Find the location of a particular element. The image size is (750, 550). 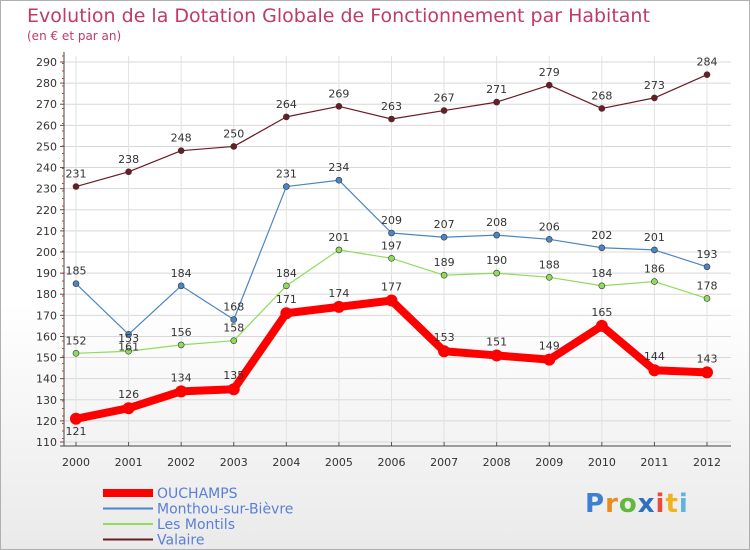

y-tick-label: 270 is located at coordinates (46, 104).